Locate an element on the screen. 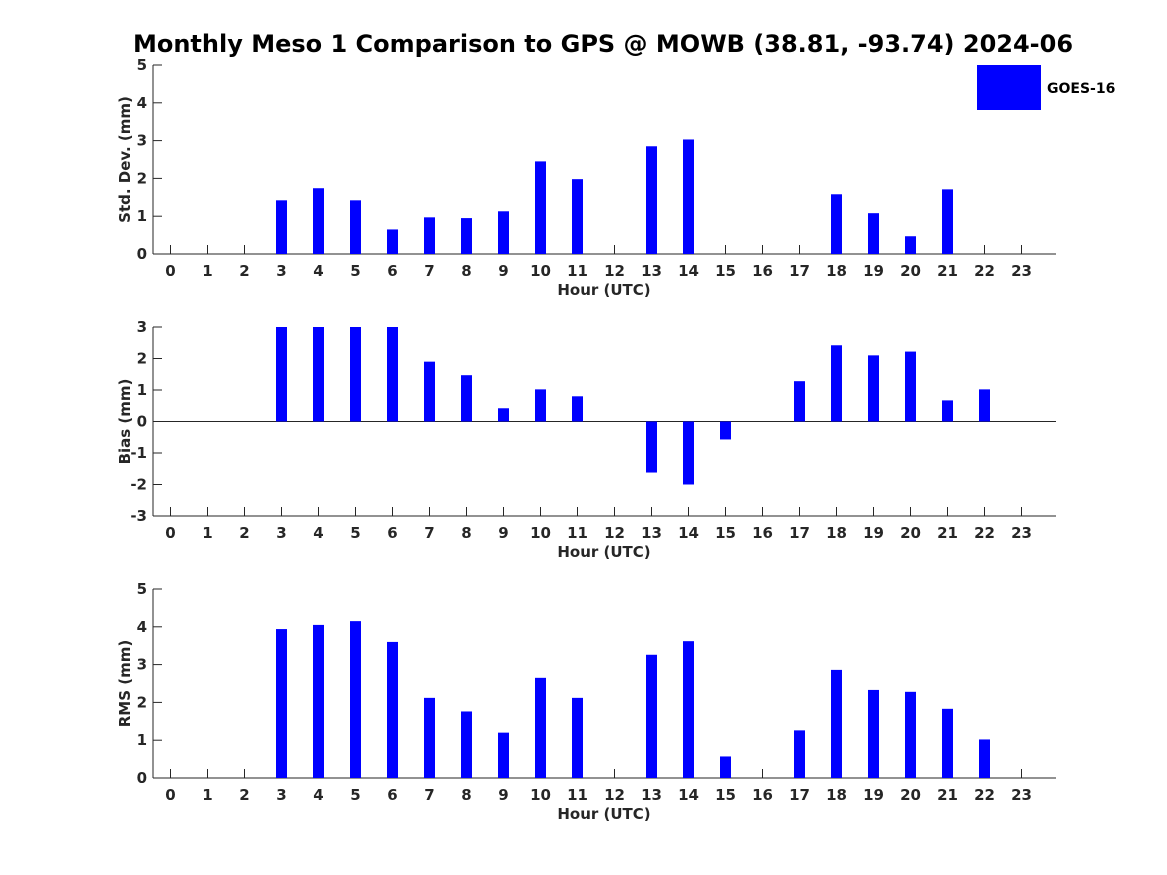 This screenshot has height=875, width=1167. x-tick-label: 20 is located at coordinates (910, 533).